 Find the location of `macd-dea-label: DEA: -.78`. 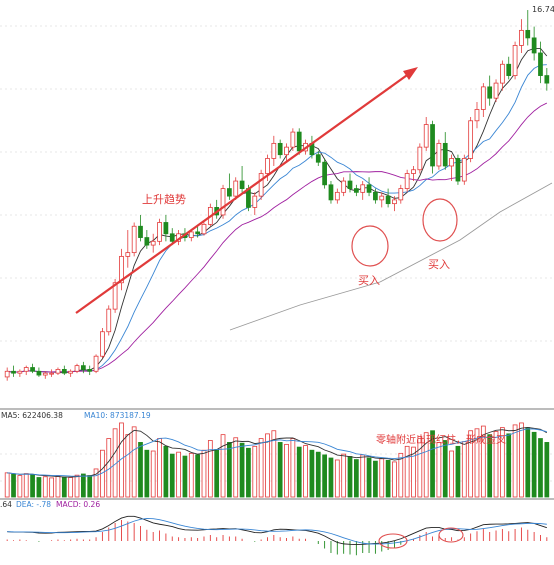

macd-dea-label: DEA: -.78 is located at coordinates (33, 504).